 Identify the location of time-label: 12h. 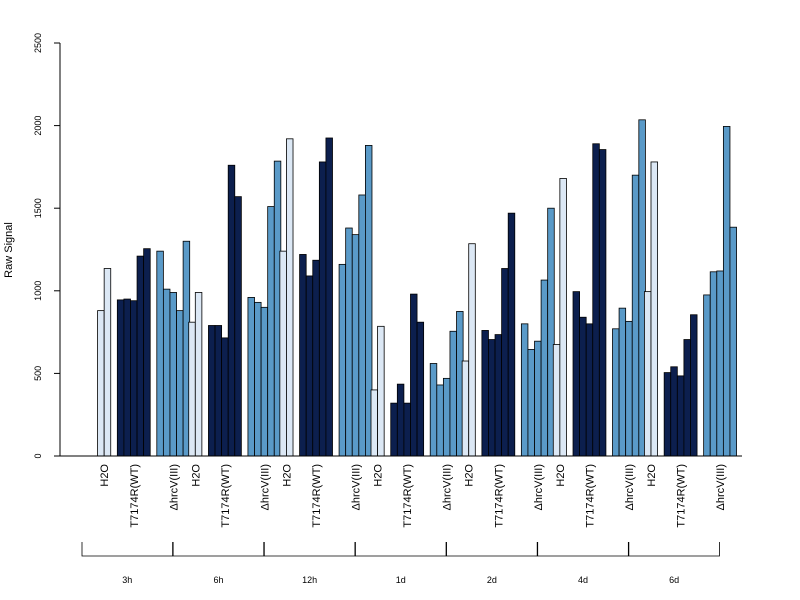
(309, 580).